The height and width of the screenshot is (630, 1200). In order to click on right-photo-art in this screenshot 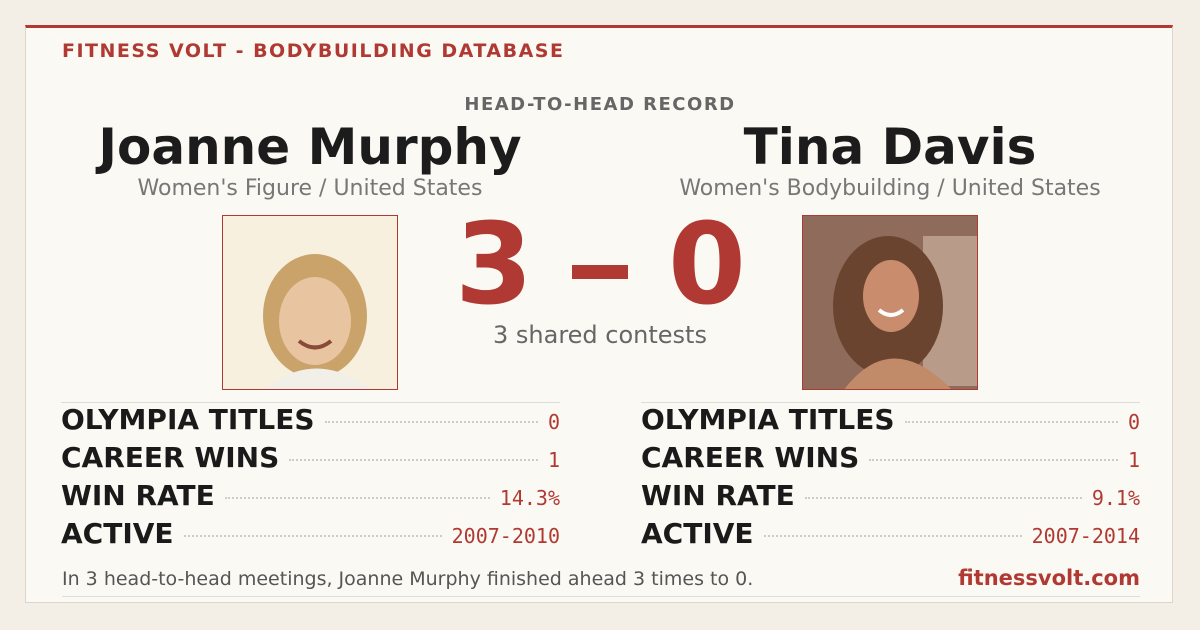, I will do `click(905, 312)`.